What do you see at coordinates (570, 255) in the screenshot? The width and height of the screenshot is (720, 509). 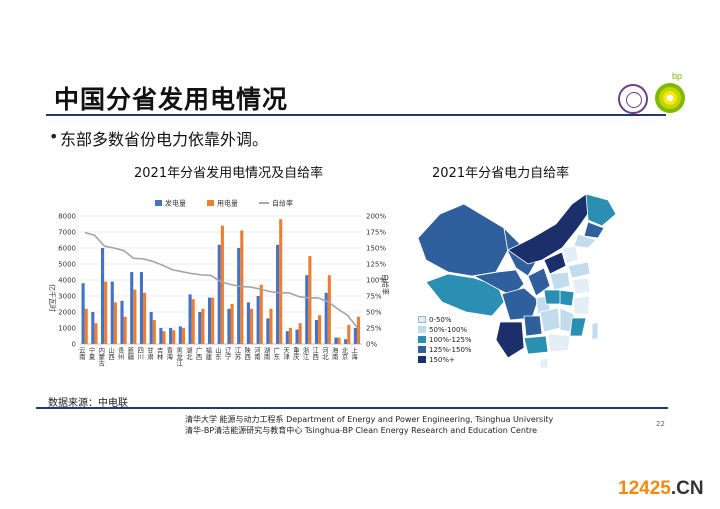 I see `map-region-hebei` at bounding box center [570, 255].